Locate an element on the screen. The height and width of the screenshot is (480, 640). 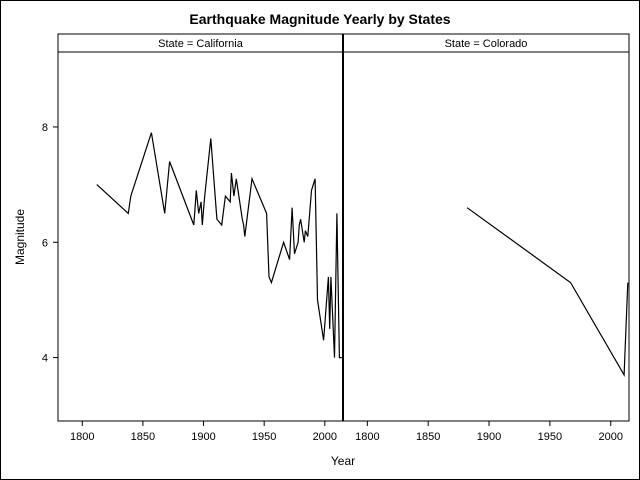
y-axis-label: Magnitude is located at coordinates (20, 237).